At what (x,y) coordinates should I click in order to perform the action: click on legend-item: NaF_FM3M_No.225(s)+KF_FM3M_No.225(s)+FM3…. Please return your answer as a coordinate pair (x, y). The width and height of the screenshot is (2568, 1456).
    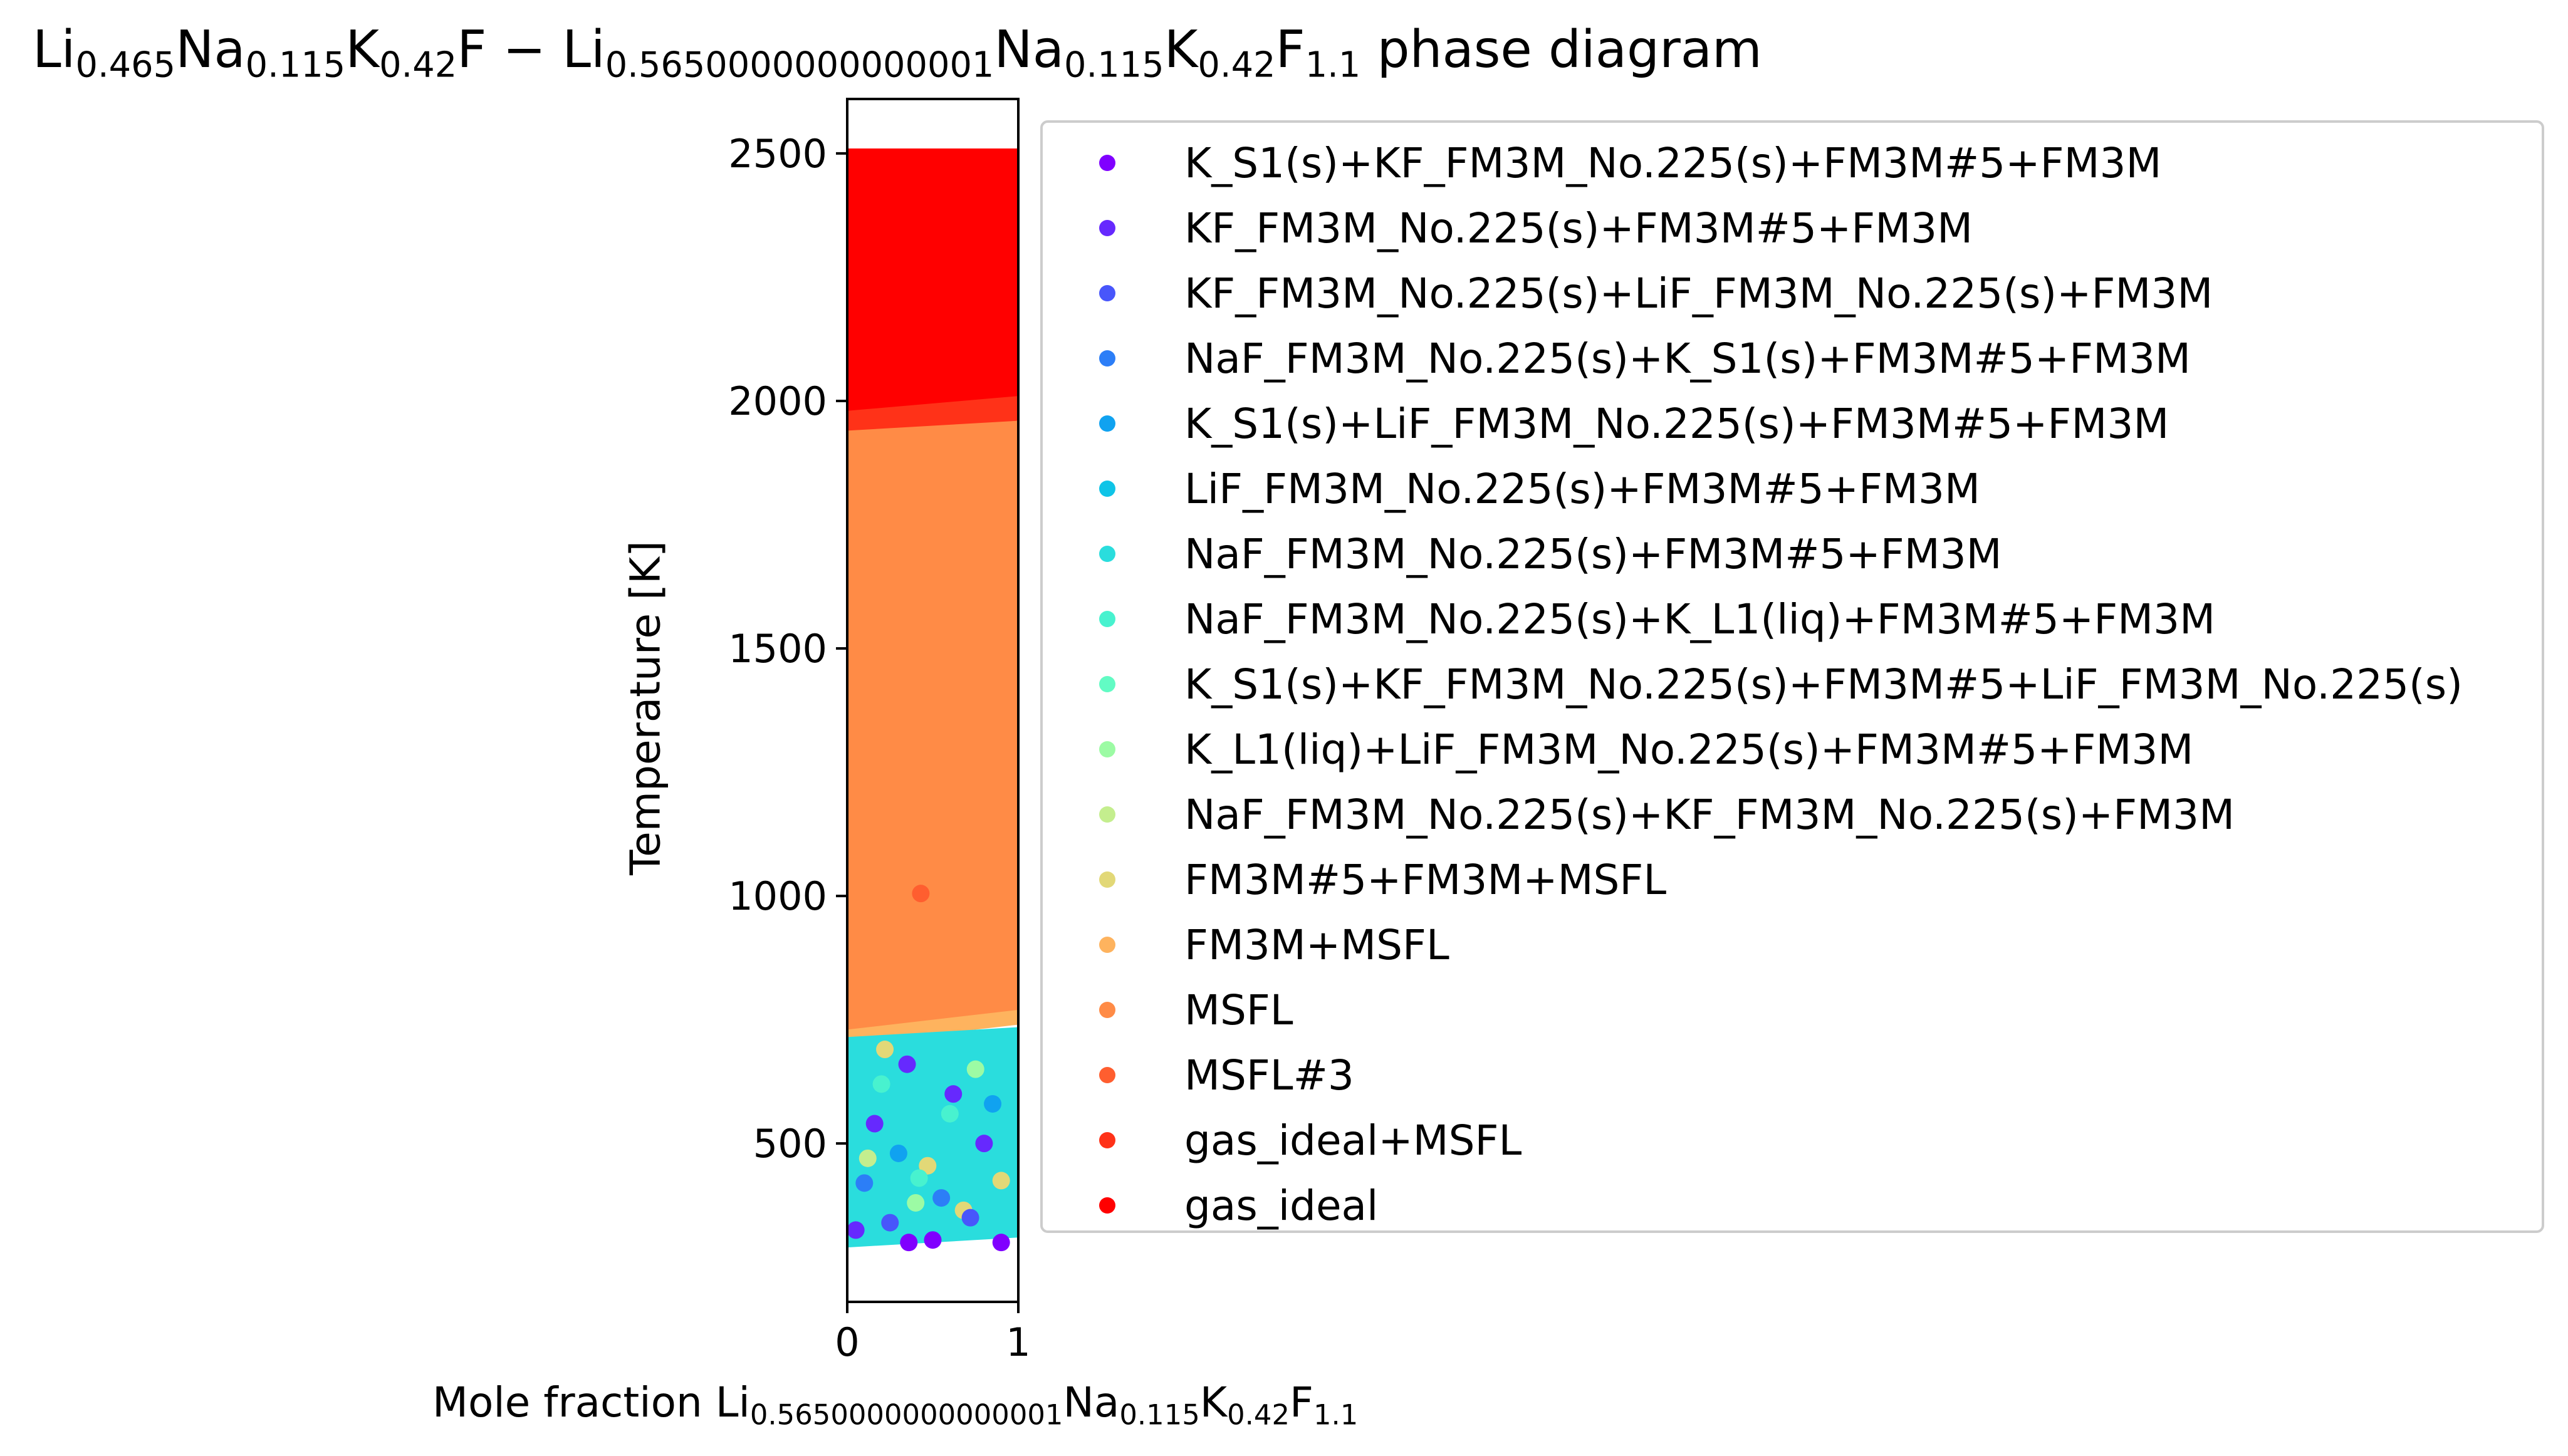
    Looking at the image, I should click on (1639, 815).